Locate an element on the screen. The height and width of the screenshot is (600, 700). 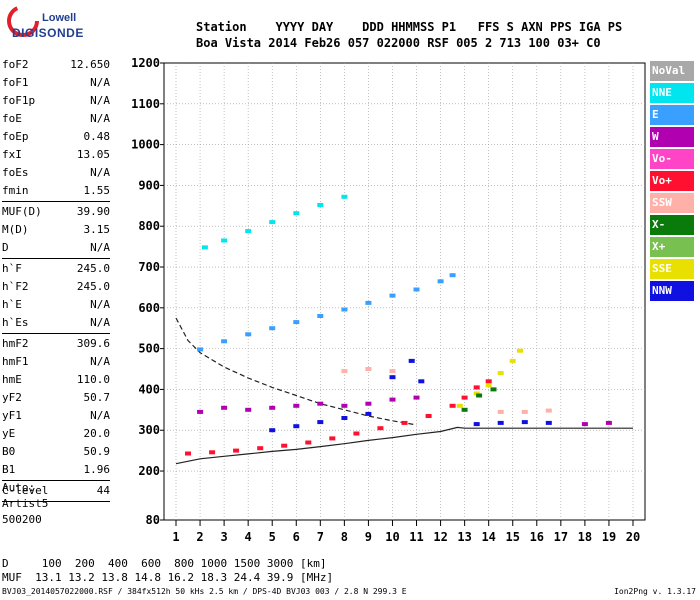
param-key: h`Es is located at coordinates (15, 322).